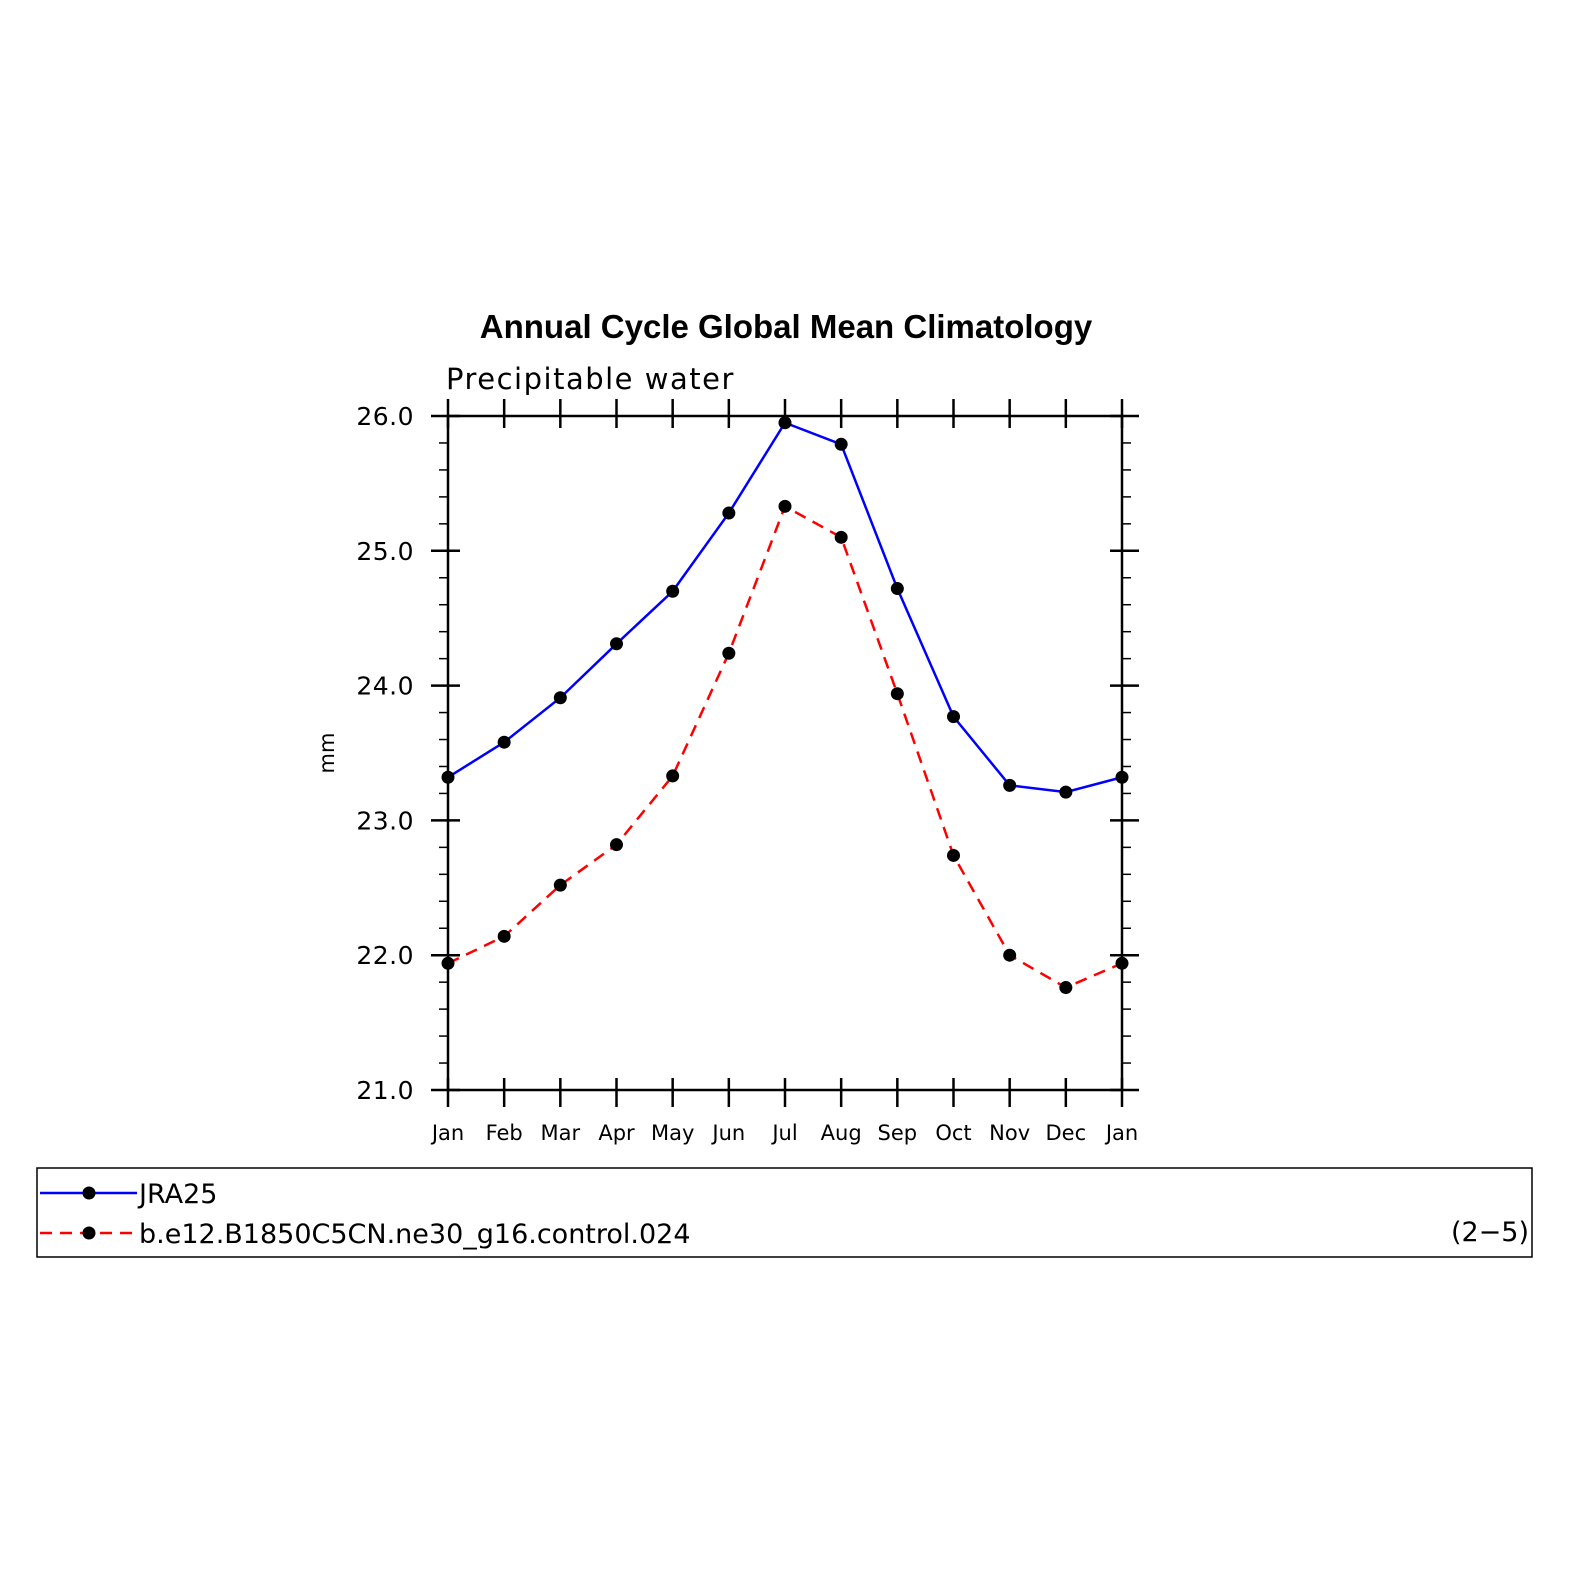 This screenshot has height=1575, width=1575. What do you see at coordinates (327, 753) in the screenshot?
I see `y-axis-label: mm` at bounding box center [327, 753].